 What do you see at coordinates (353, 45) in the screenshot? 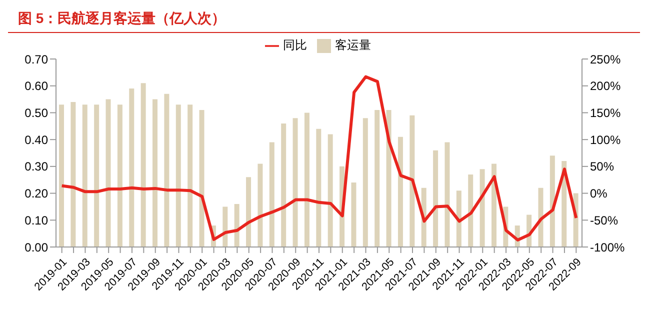
I see `legend-label: 客运量` at bounding box center [353, 45].